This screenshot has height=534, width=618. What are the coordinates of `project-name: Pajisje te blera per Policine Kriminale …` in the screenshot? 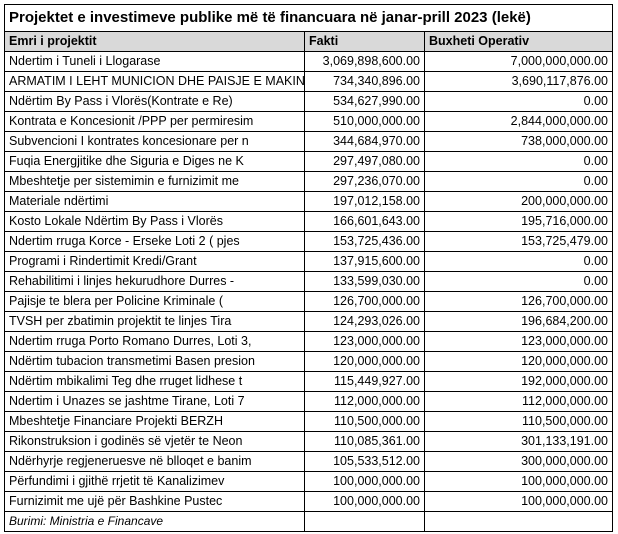 It's located at (154, 301).